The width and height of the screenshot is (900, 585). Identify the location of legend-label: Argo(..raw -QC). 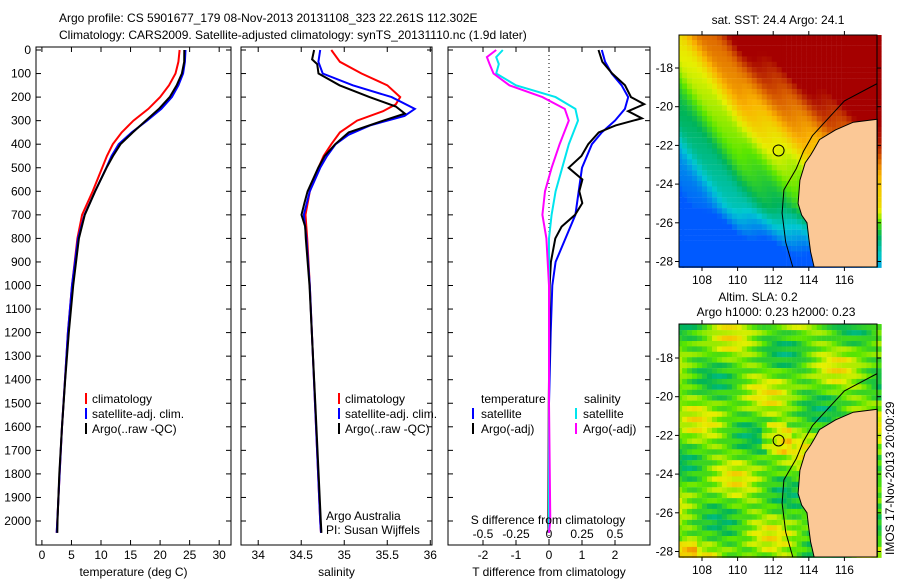
(134, 429).